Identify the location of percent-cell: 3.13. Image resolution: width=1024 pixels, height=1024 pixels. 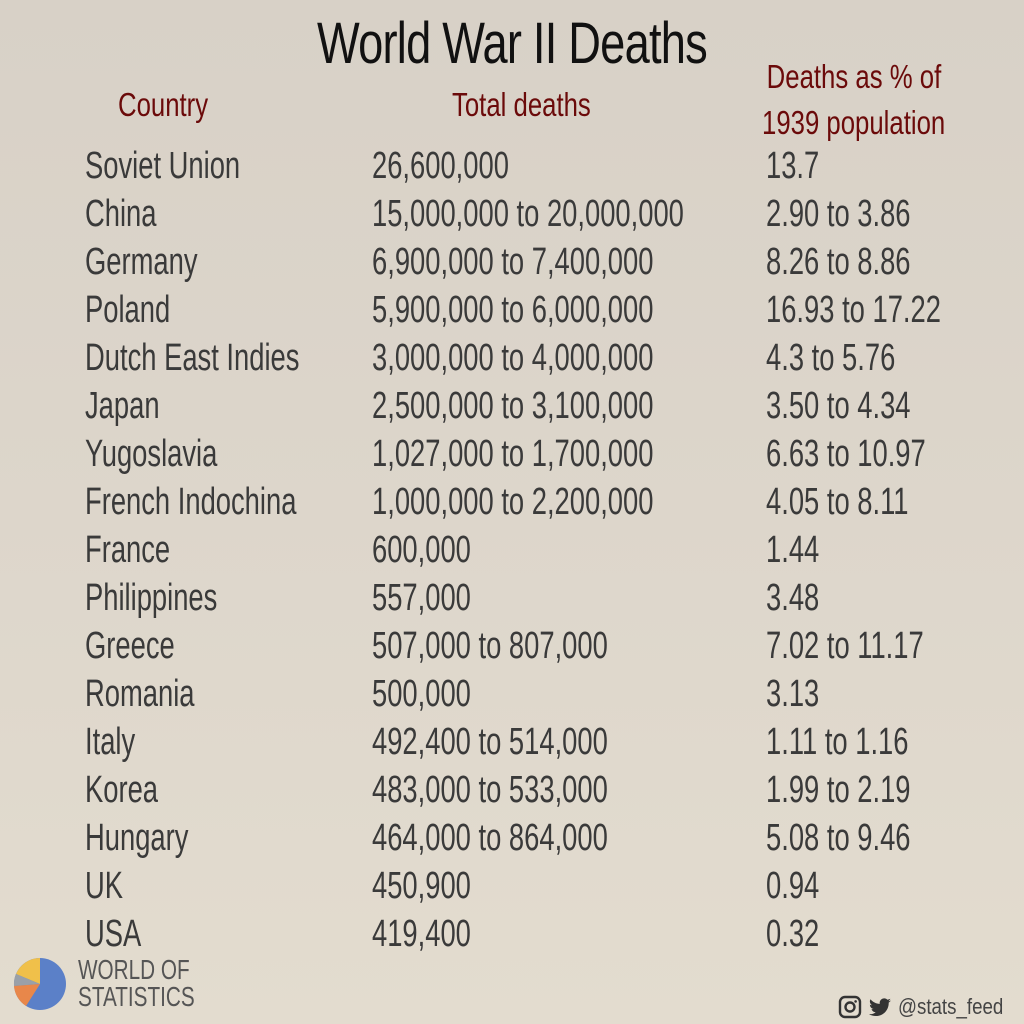
(793, 694).